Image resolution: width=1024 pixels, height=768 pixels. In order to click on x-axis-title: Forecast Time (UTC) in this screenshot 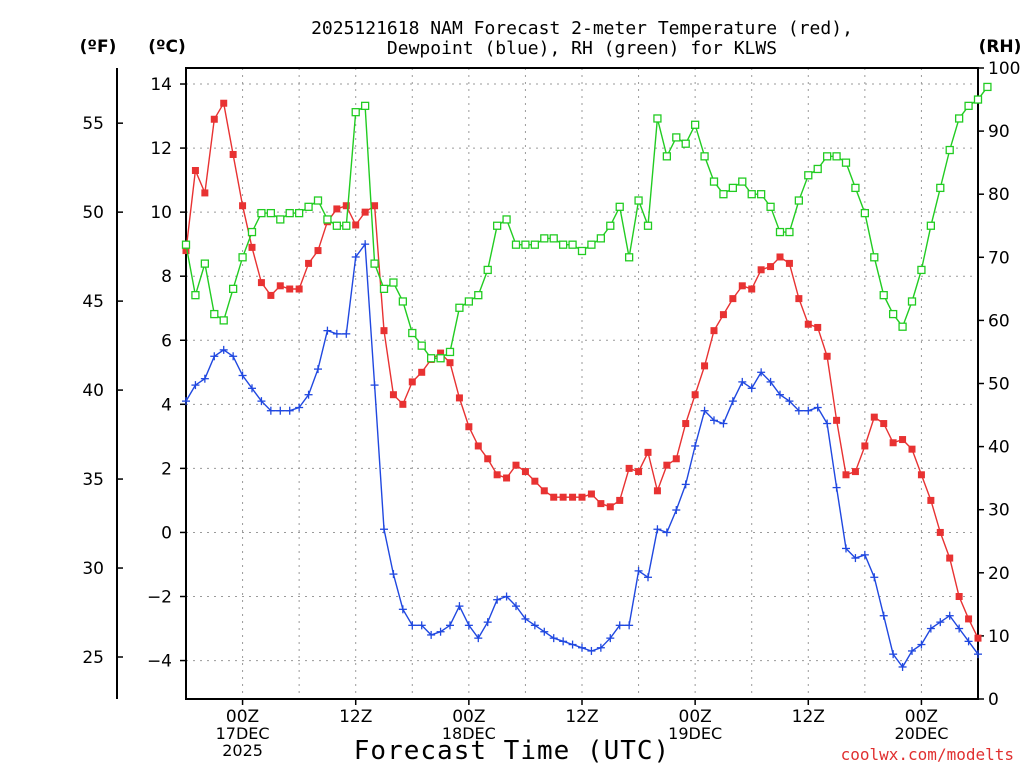, I will do `click(512, 751)`.